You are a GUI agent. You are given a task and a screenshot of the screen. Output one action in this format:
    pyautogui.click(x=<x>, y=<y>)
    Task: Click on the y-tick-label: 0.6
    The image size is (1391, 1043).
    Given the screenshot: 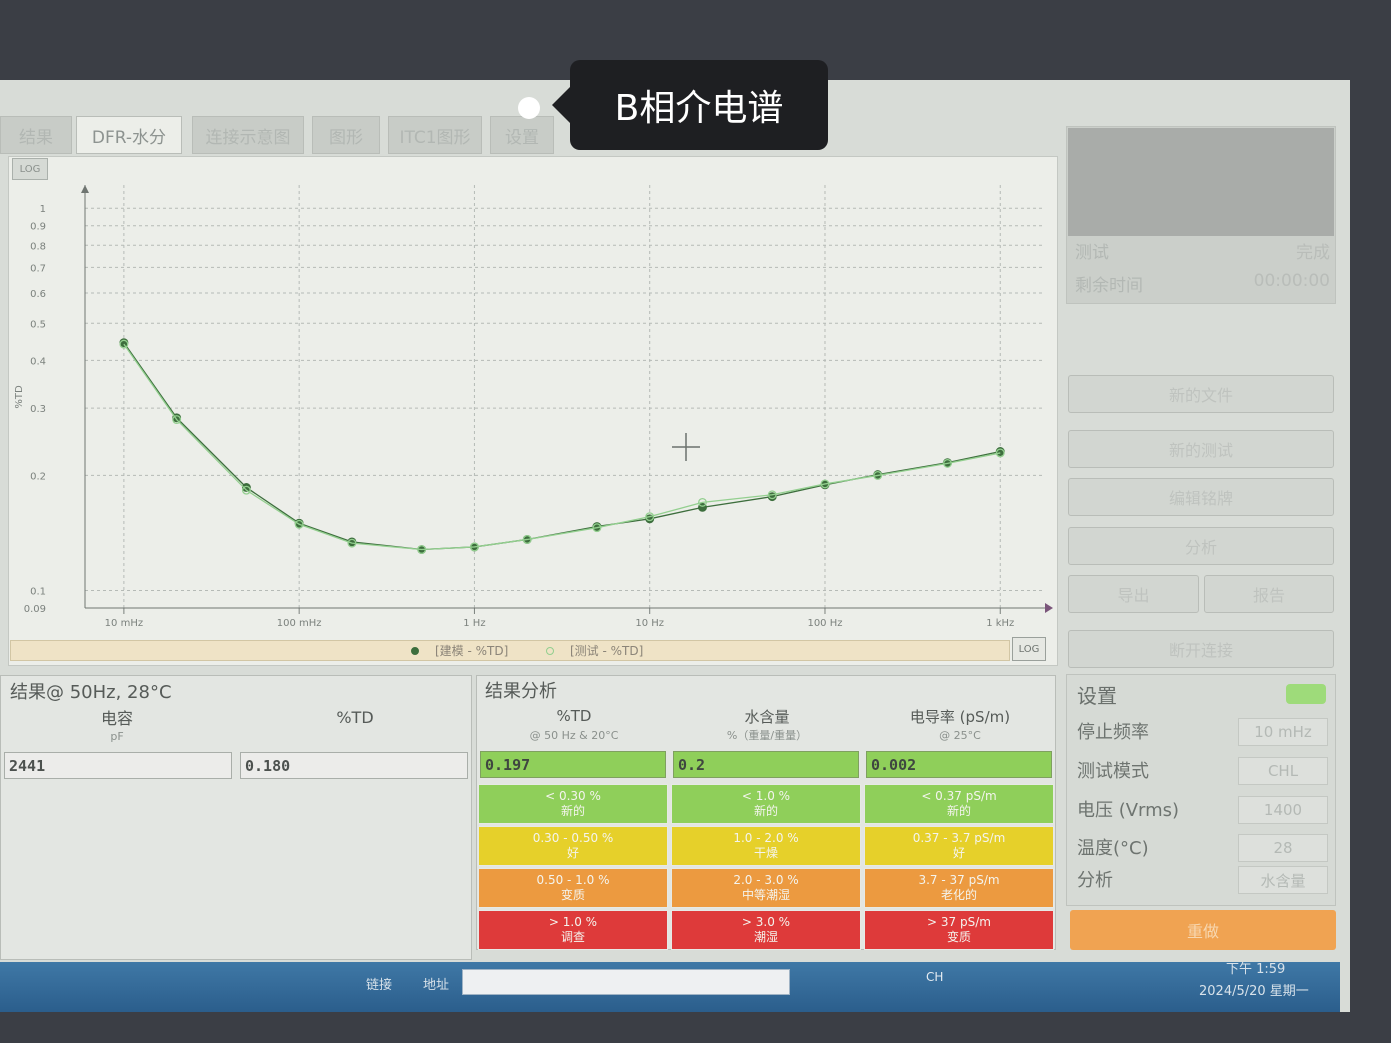 What is the action you would take?
    pyautogui.click(x=38, y=294)
    